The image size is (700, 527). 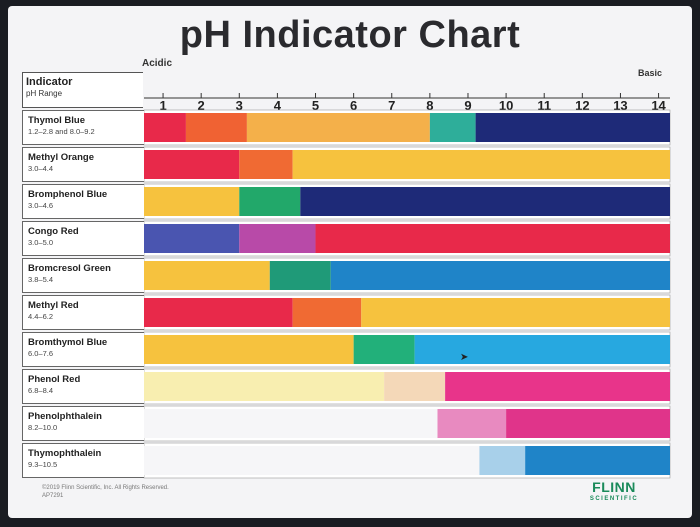 What do you see at coordinates (41, 390) in the screenshot?
I see `indicator-ph-range: 6.8–8.4` at bounding box center [41, 390].